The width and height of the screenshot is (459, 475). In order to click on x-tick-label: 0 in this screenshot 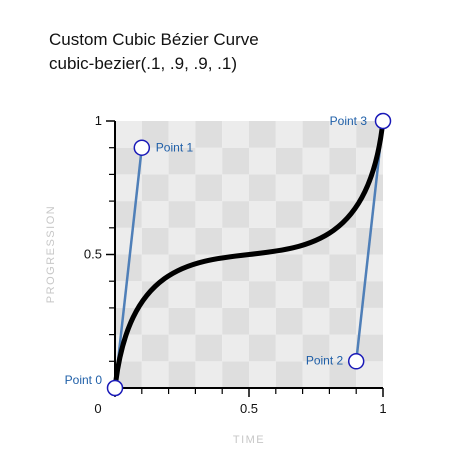, I will do `click(97, 408)`.